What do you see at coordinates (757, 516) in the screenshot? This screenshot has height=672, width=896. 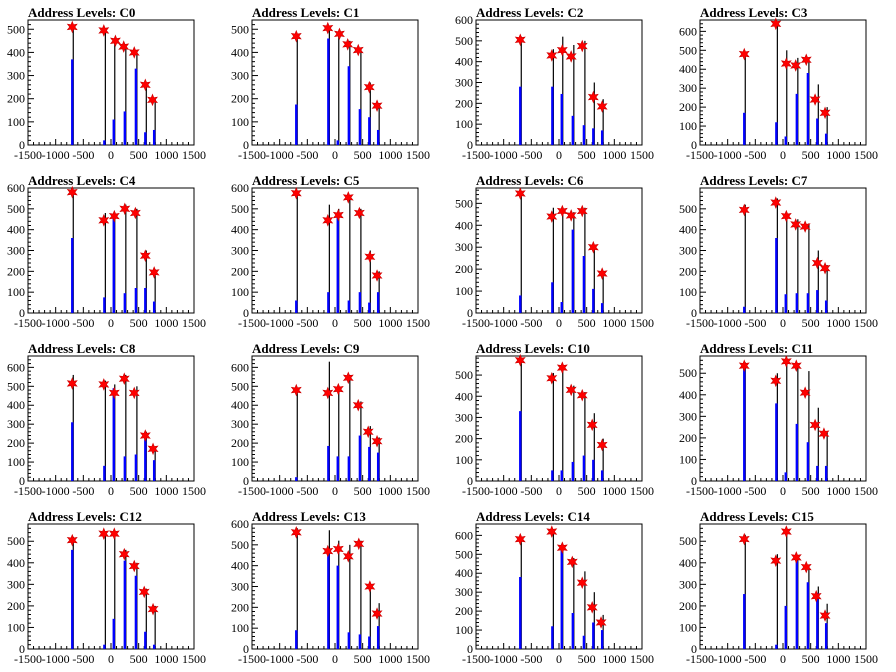 I see `panel-title: Address Levels: C15` at bounding box center [757, 516].